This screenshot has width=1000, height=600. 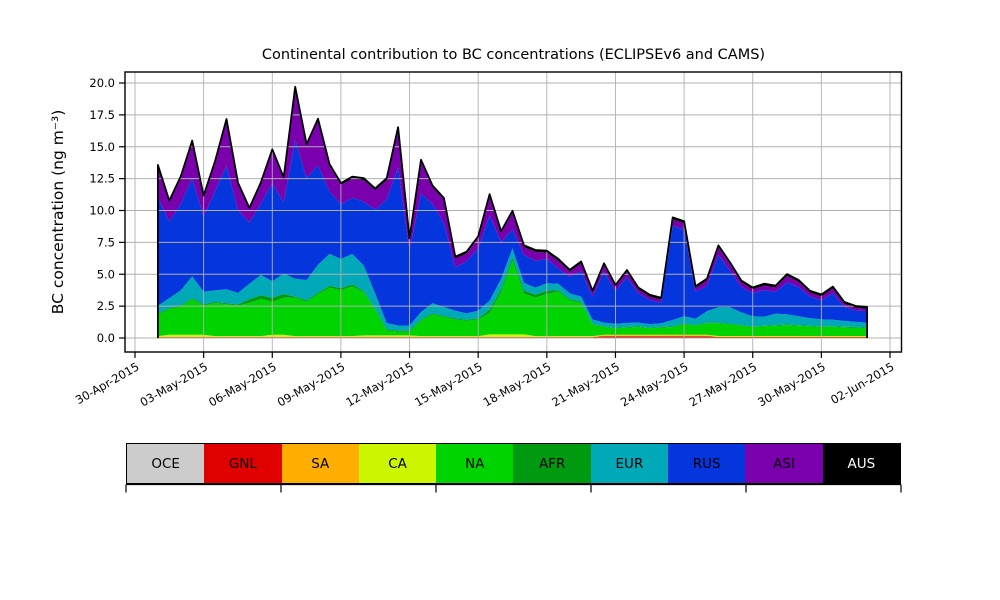 I want to click on area-gnl, so click(x=512, y=337).